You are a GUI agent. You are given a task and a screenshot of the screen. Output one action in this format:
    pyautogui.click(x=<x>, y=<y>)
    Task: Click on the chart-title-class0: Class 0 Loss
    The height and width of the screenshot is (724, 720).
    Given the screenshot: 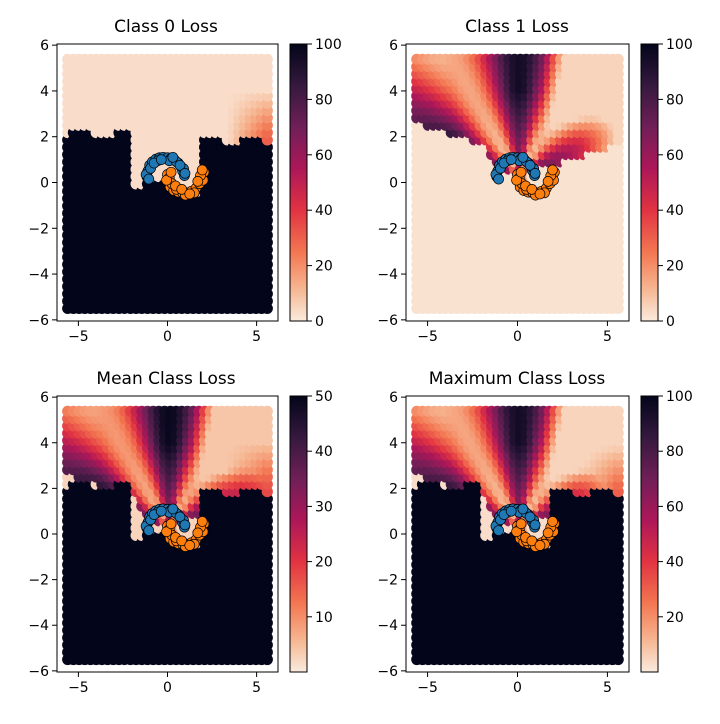 What is the action you would take?
    pyautogui.click(x=166, y=27)
    